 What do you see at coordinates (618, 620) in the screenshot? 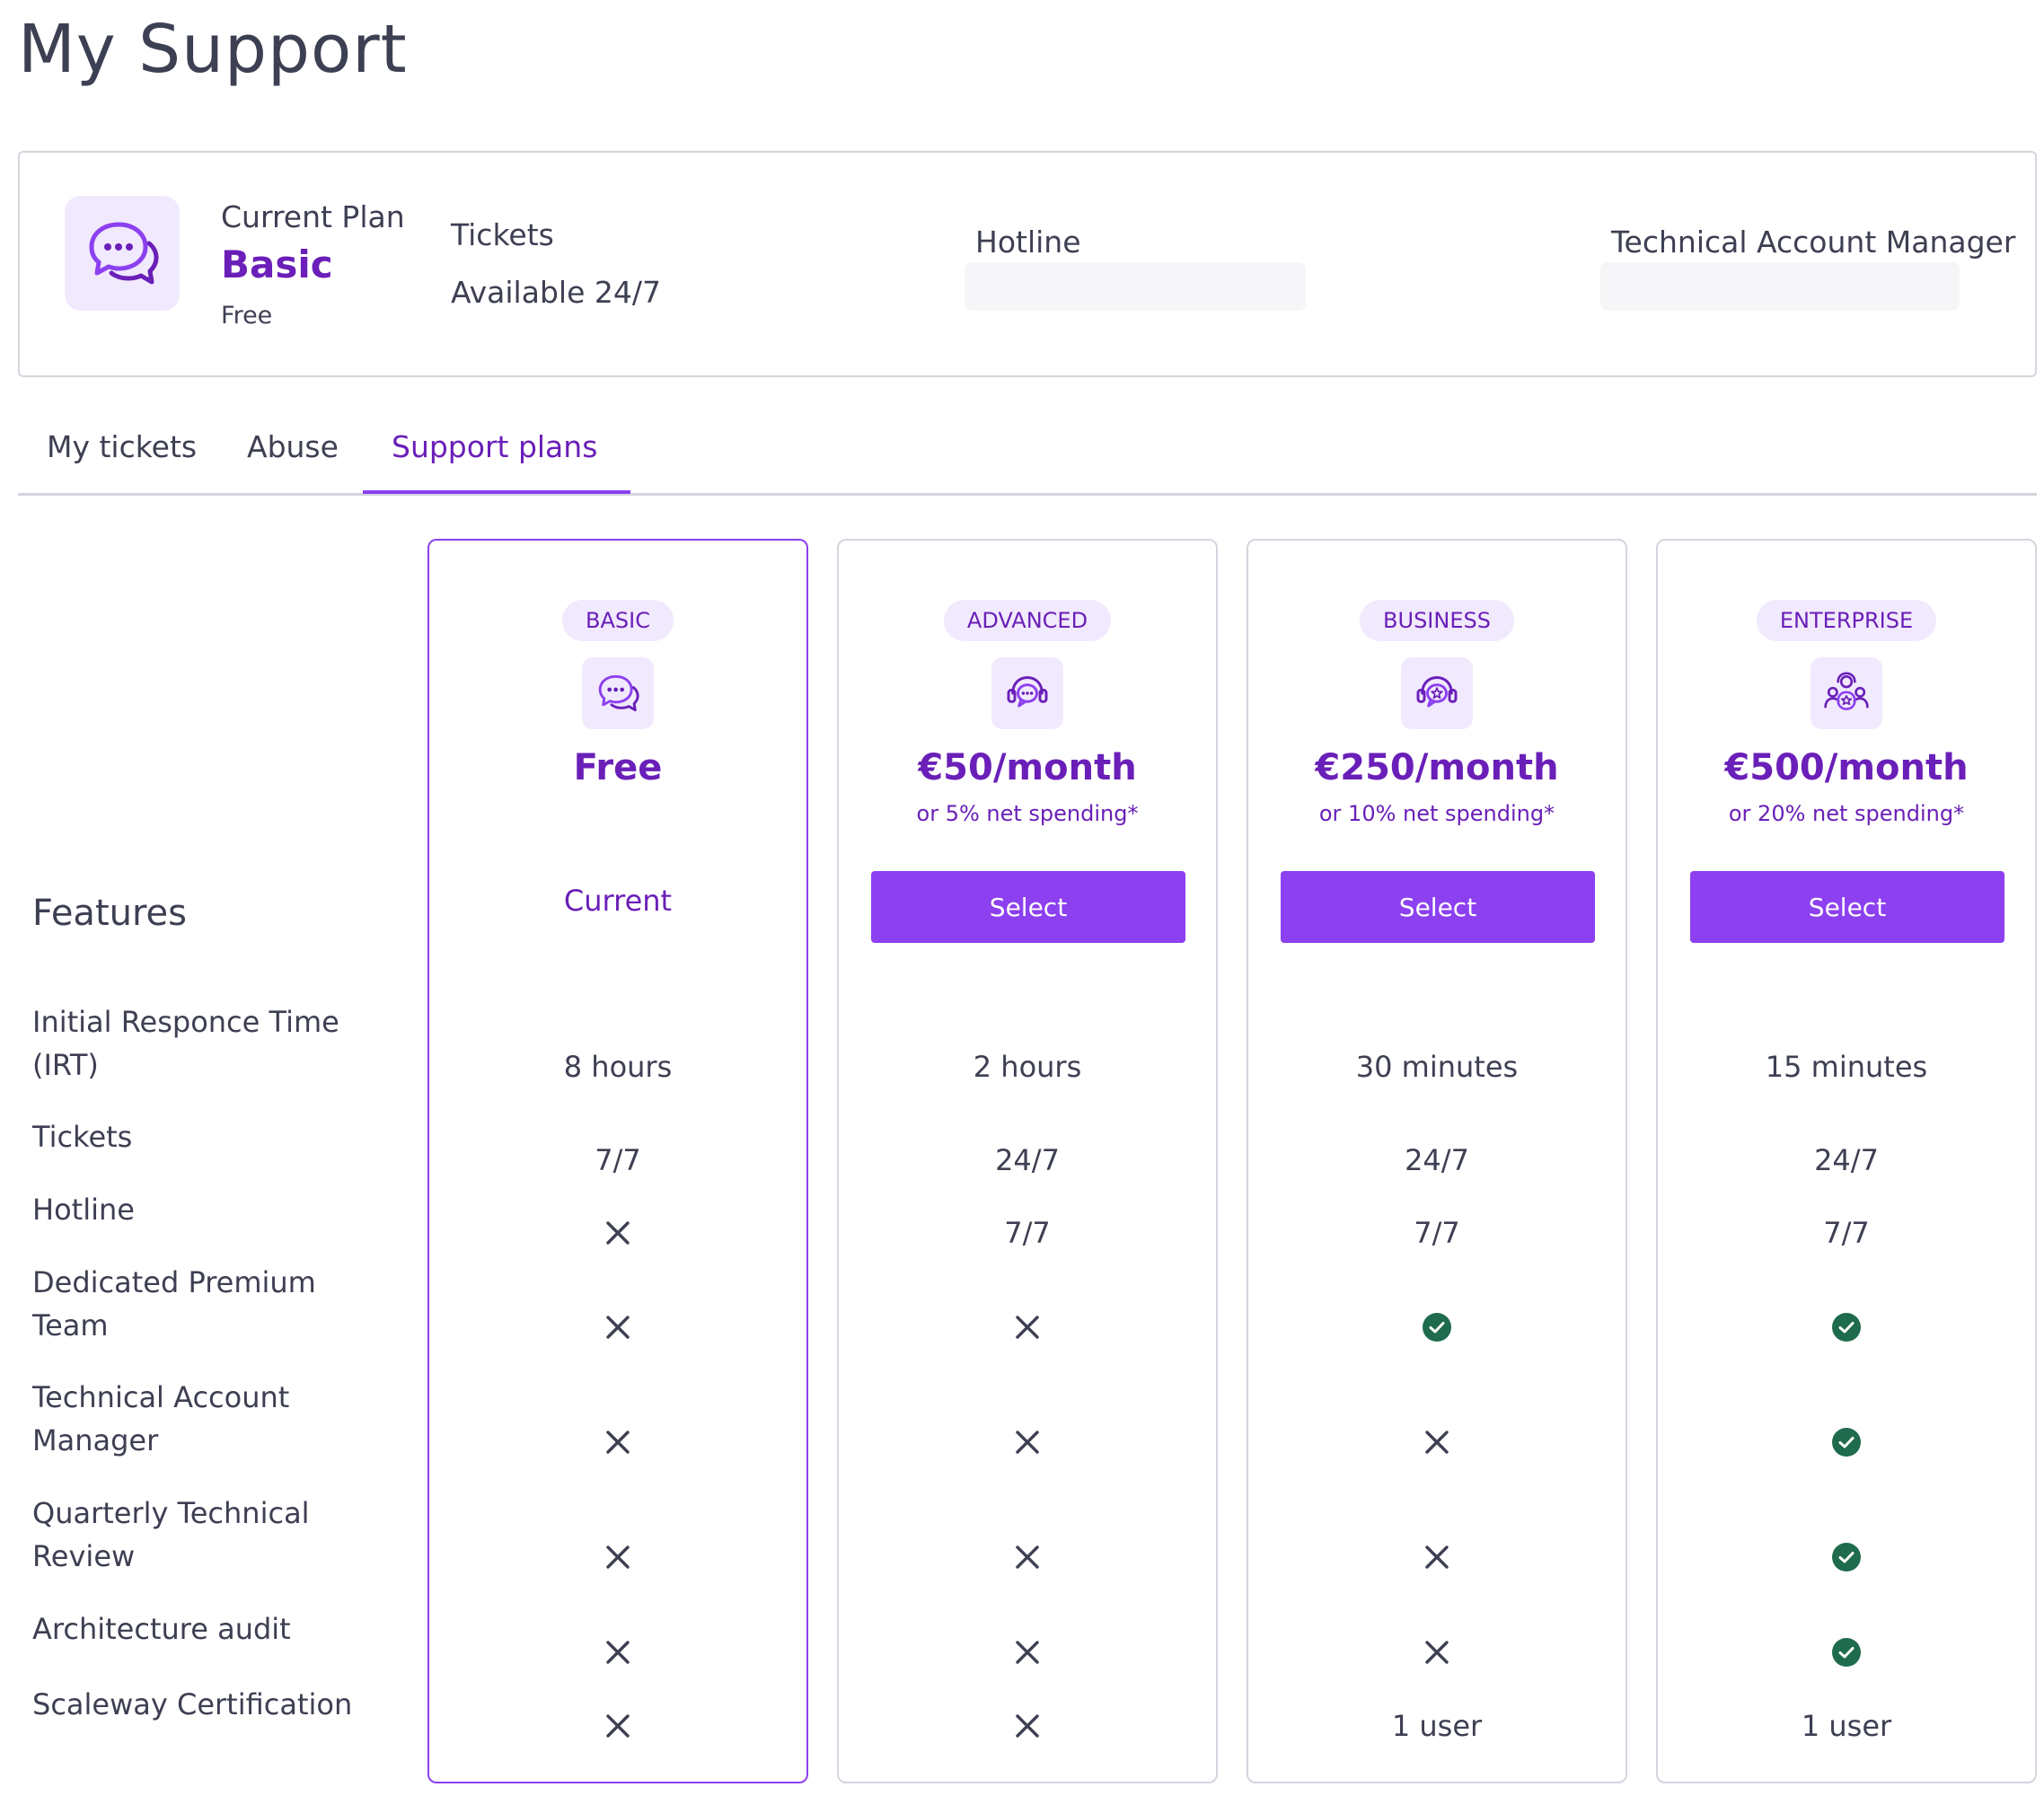
I see `plan-badge: BASIC` at bounding box center [618, 620].